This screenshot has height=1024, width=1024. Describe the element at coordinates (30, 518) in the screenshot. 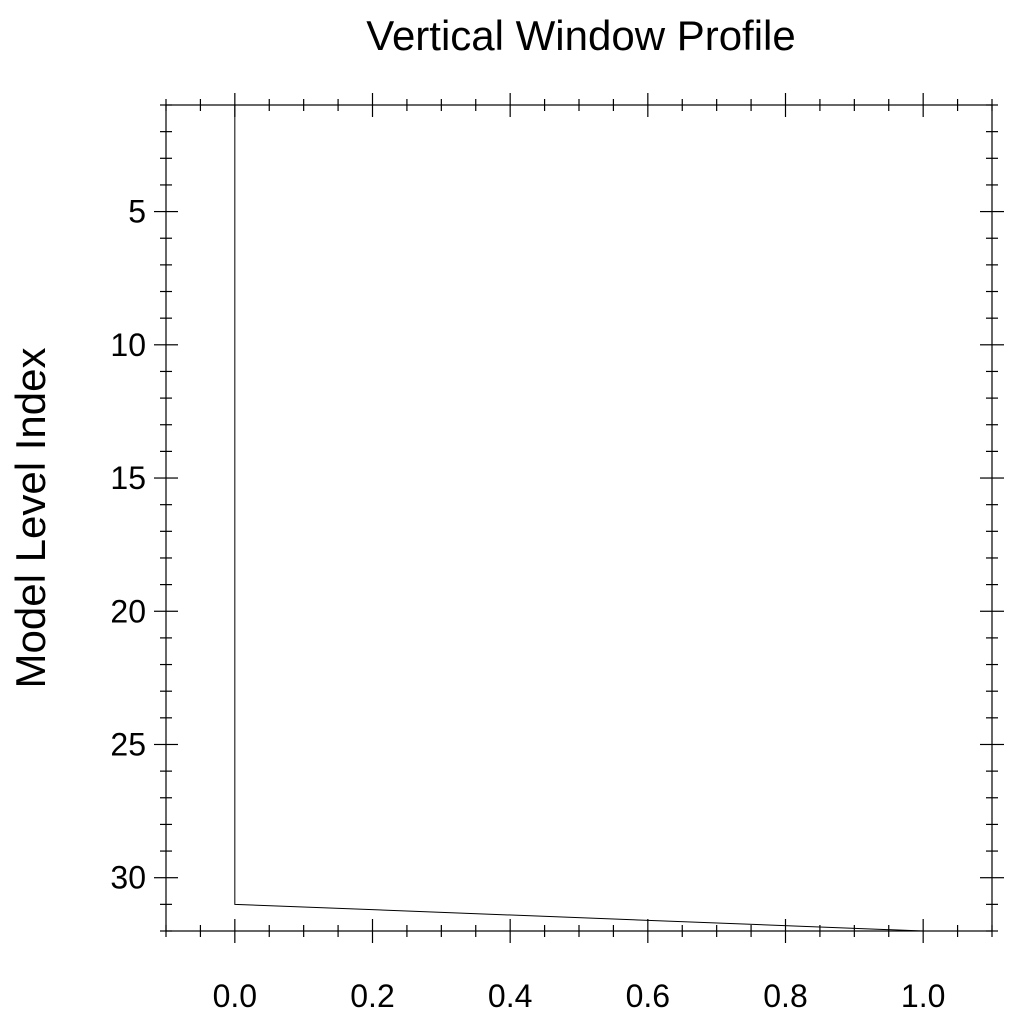

I see `y-axis-label: Model Level Index` at that location.